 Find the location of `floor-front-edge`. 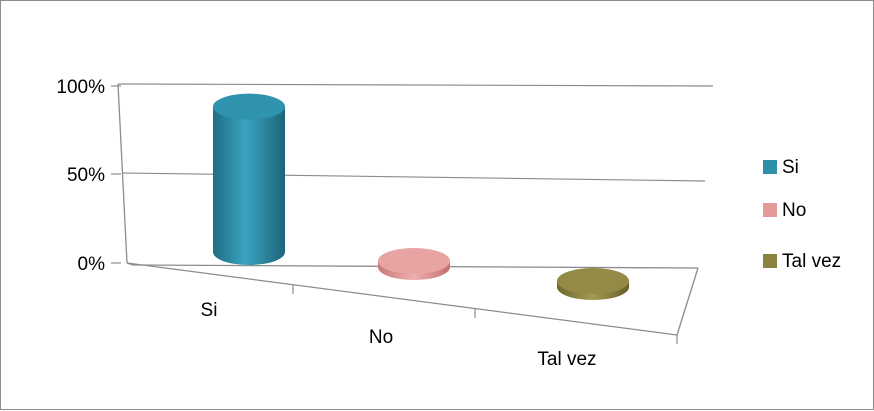

floor-front-edge is located at coordinates (402, 299).